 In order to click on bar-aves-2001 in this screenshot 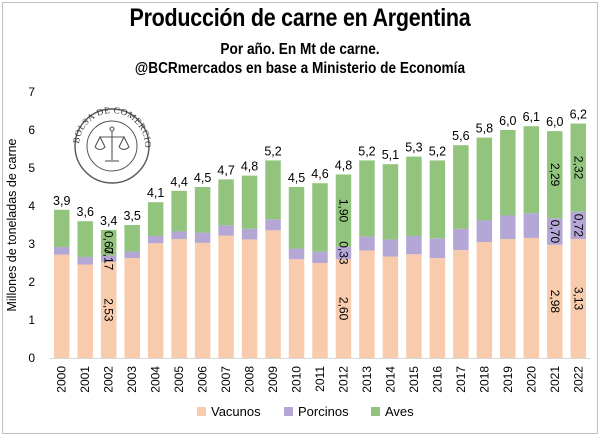, I will do `click(85, 239)`.